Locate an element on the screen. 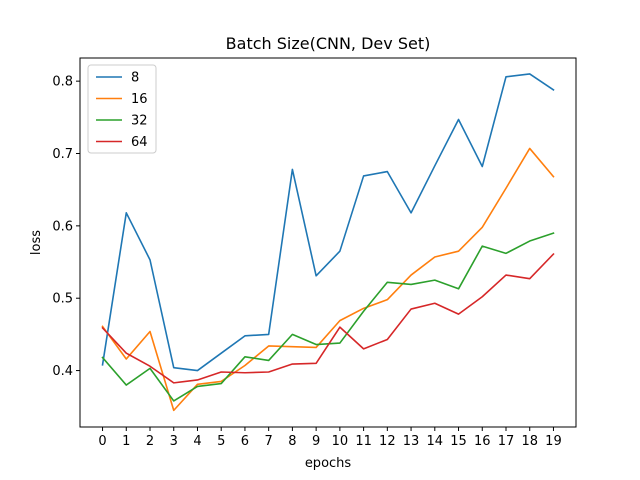 This screenshot has height=480, width=640. x-tick-label: 16 is located at coordinates (482, 441).